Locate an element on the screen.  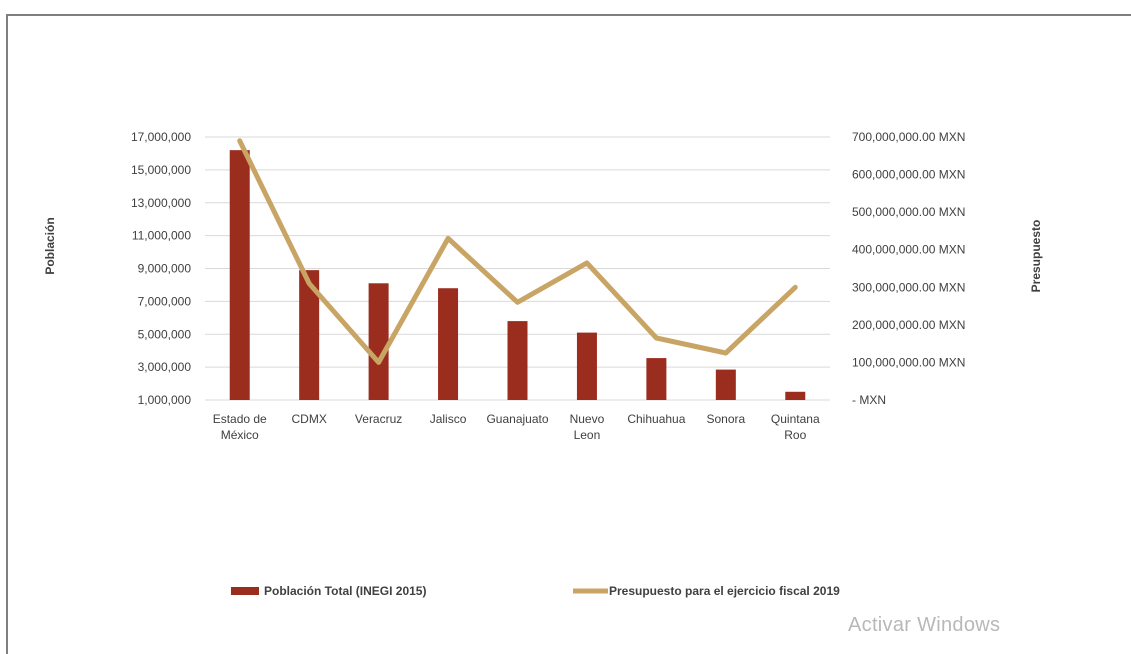
left-tick-label: 9,000,000 is located at coordinates (165, 269).